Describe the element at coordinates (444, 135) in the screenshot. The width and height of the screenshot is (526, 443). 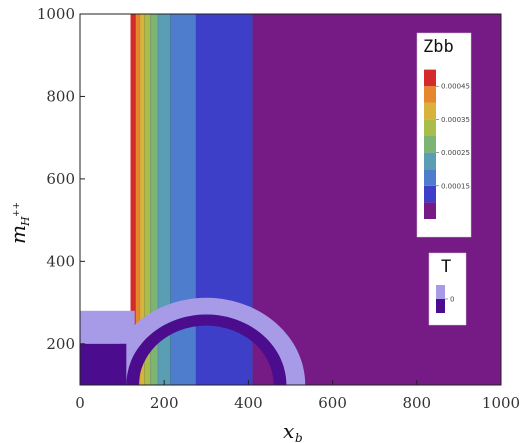
I see `legend-zbb: Zbb 0.00015 0.00025 0.00035 0.00045` at that location.